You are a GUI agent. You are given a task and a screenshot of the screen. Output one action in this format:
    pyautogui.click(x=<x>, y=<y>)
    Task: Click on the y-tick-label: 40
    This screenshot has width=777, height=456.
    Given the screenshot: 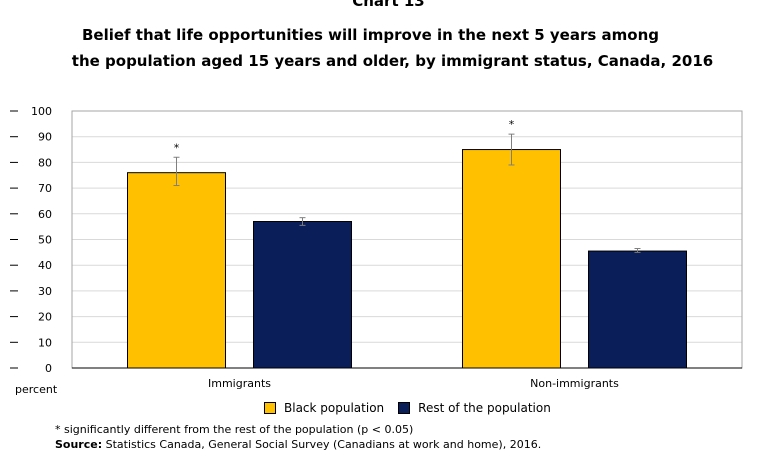 What is the action you would take?
    pyautogui.click(x=45, y=265)
    